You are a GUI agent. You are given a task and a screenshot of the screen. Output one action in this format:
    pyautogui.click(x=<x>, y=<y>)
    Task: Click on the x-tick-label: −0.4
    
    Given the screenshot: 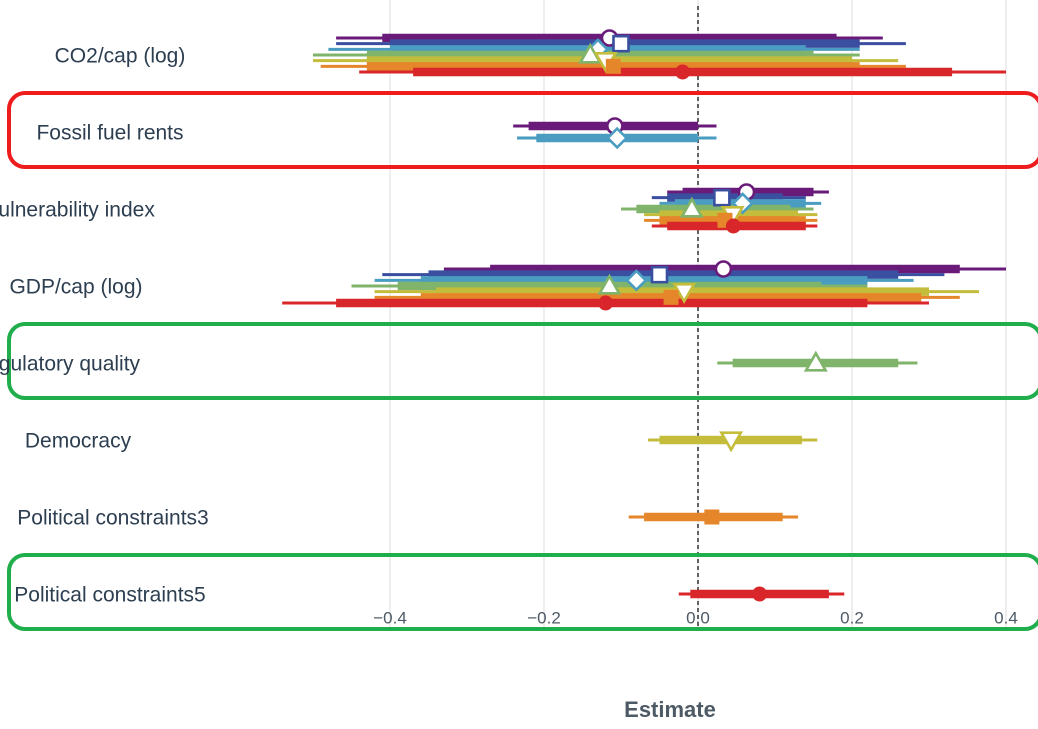 What is the action you would take?
    pyautogui.click(x=390, y=617)
    